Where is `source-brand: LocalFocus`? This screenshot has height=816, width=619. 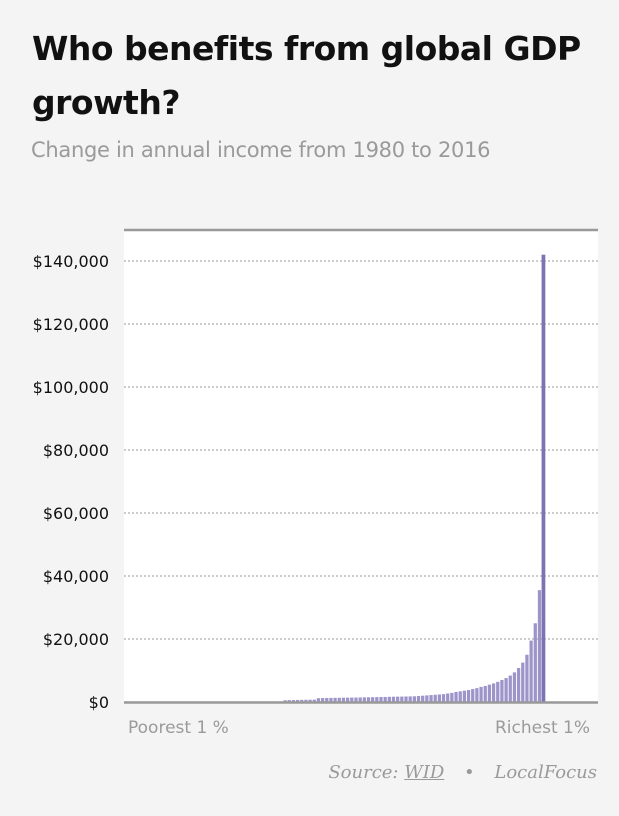
source-brand: LocalFocus is located at coordinates (545, 772).